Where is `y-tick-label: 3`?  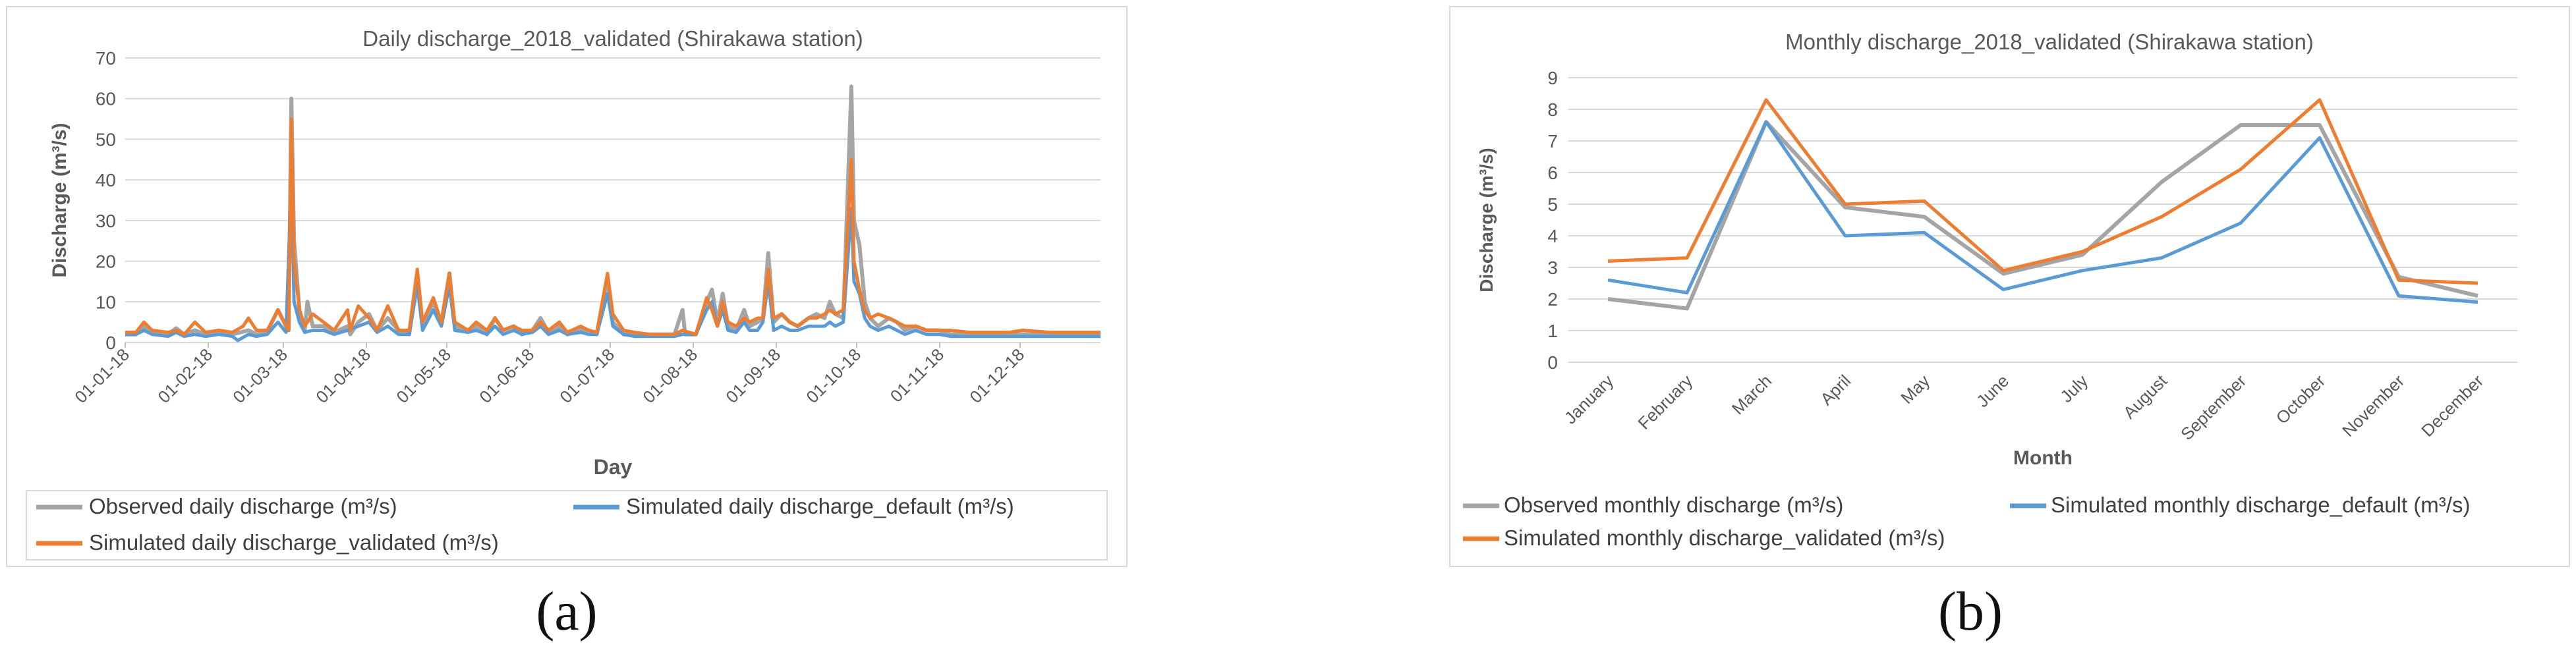 y-tick-label: 3 is located at coordinates (1553, 268).